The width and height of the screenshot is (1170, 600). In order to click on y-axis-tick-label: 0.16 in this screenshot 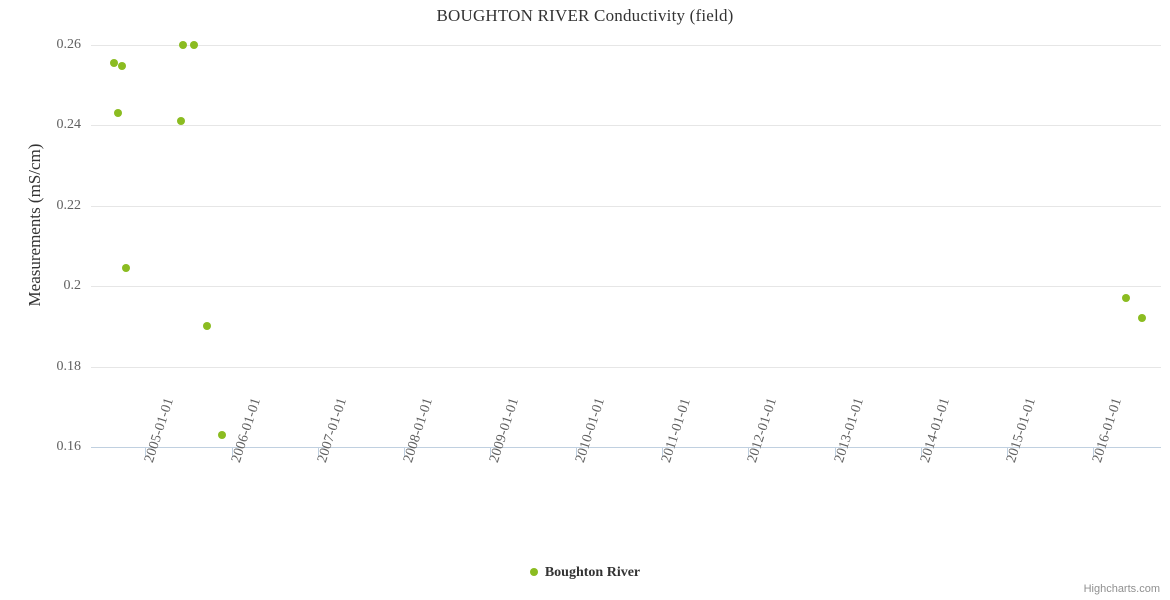, I will do `click(69, 446)`.